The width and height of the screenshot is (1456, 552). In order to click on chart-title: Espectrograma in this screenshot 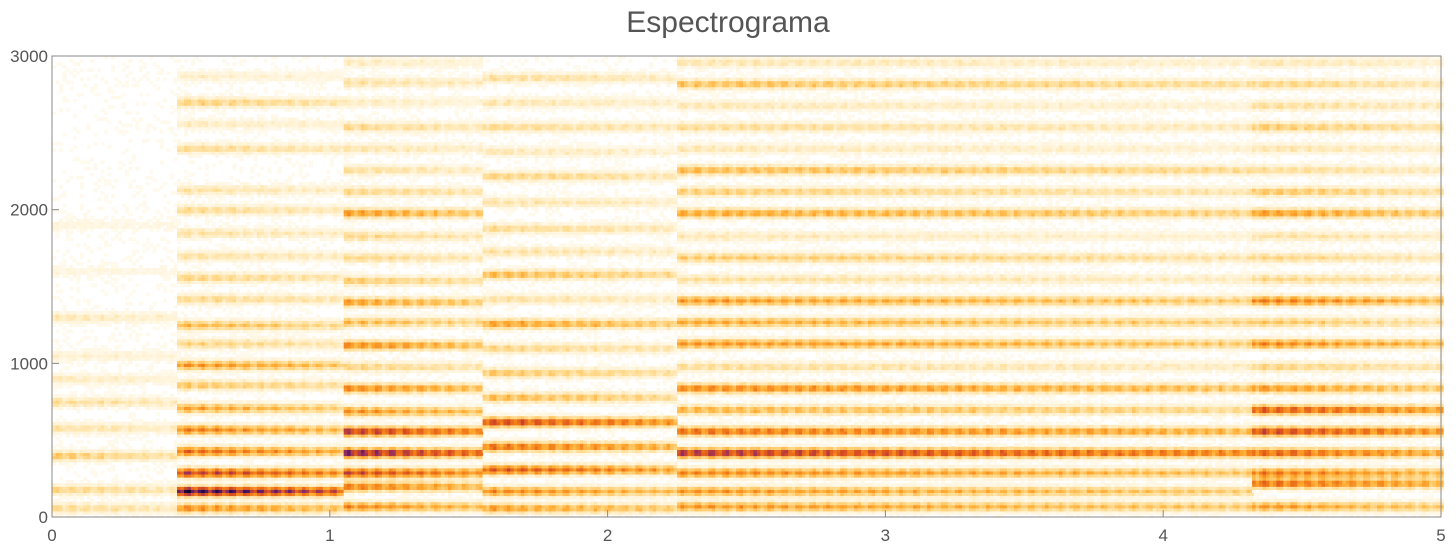, I will do `click(728, 23)`.